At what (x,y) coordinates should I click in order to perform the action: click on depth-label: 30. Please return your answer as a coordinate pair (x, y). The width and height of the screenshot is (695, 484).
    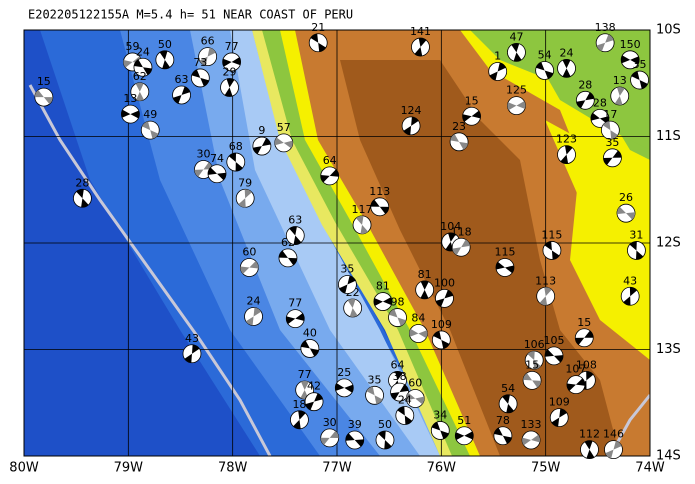
    Looking at the image, I should click on (330, 422).